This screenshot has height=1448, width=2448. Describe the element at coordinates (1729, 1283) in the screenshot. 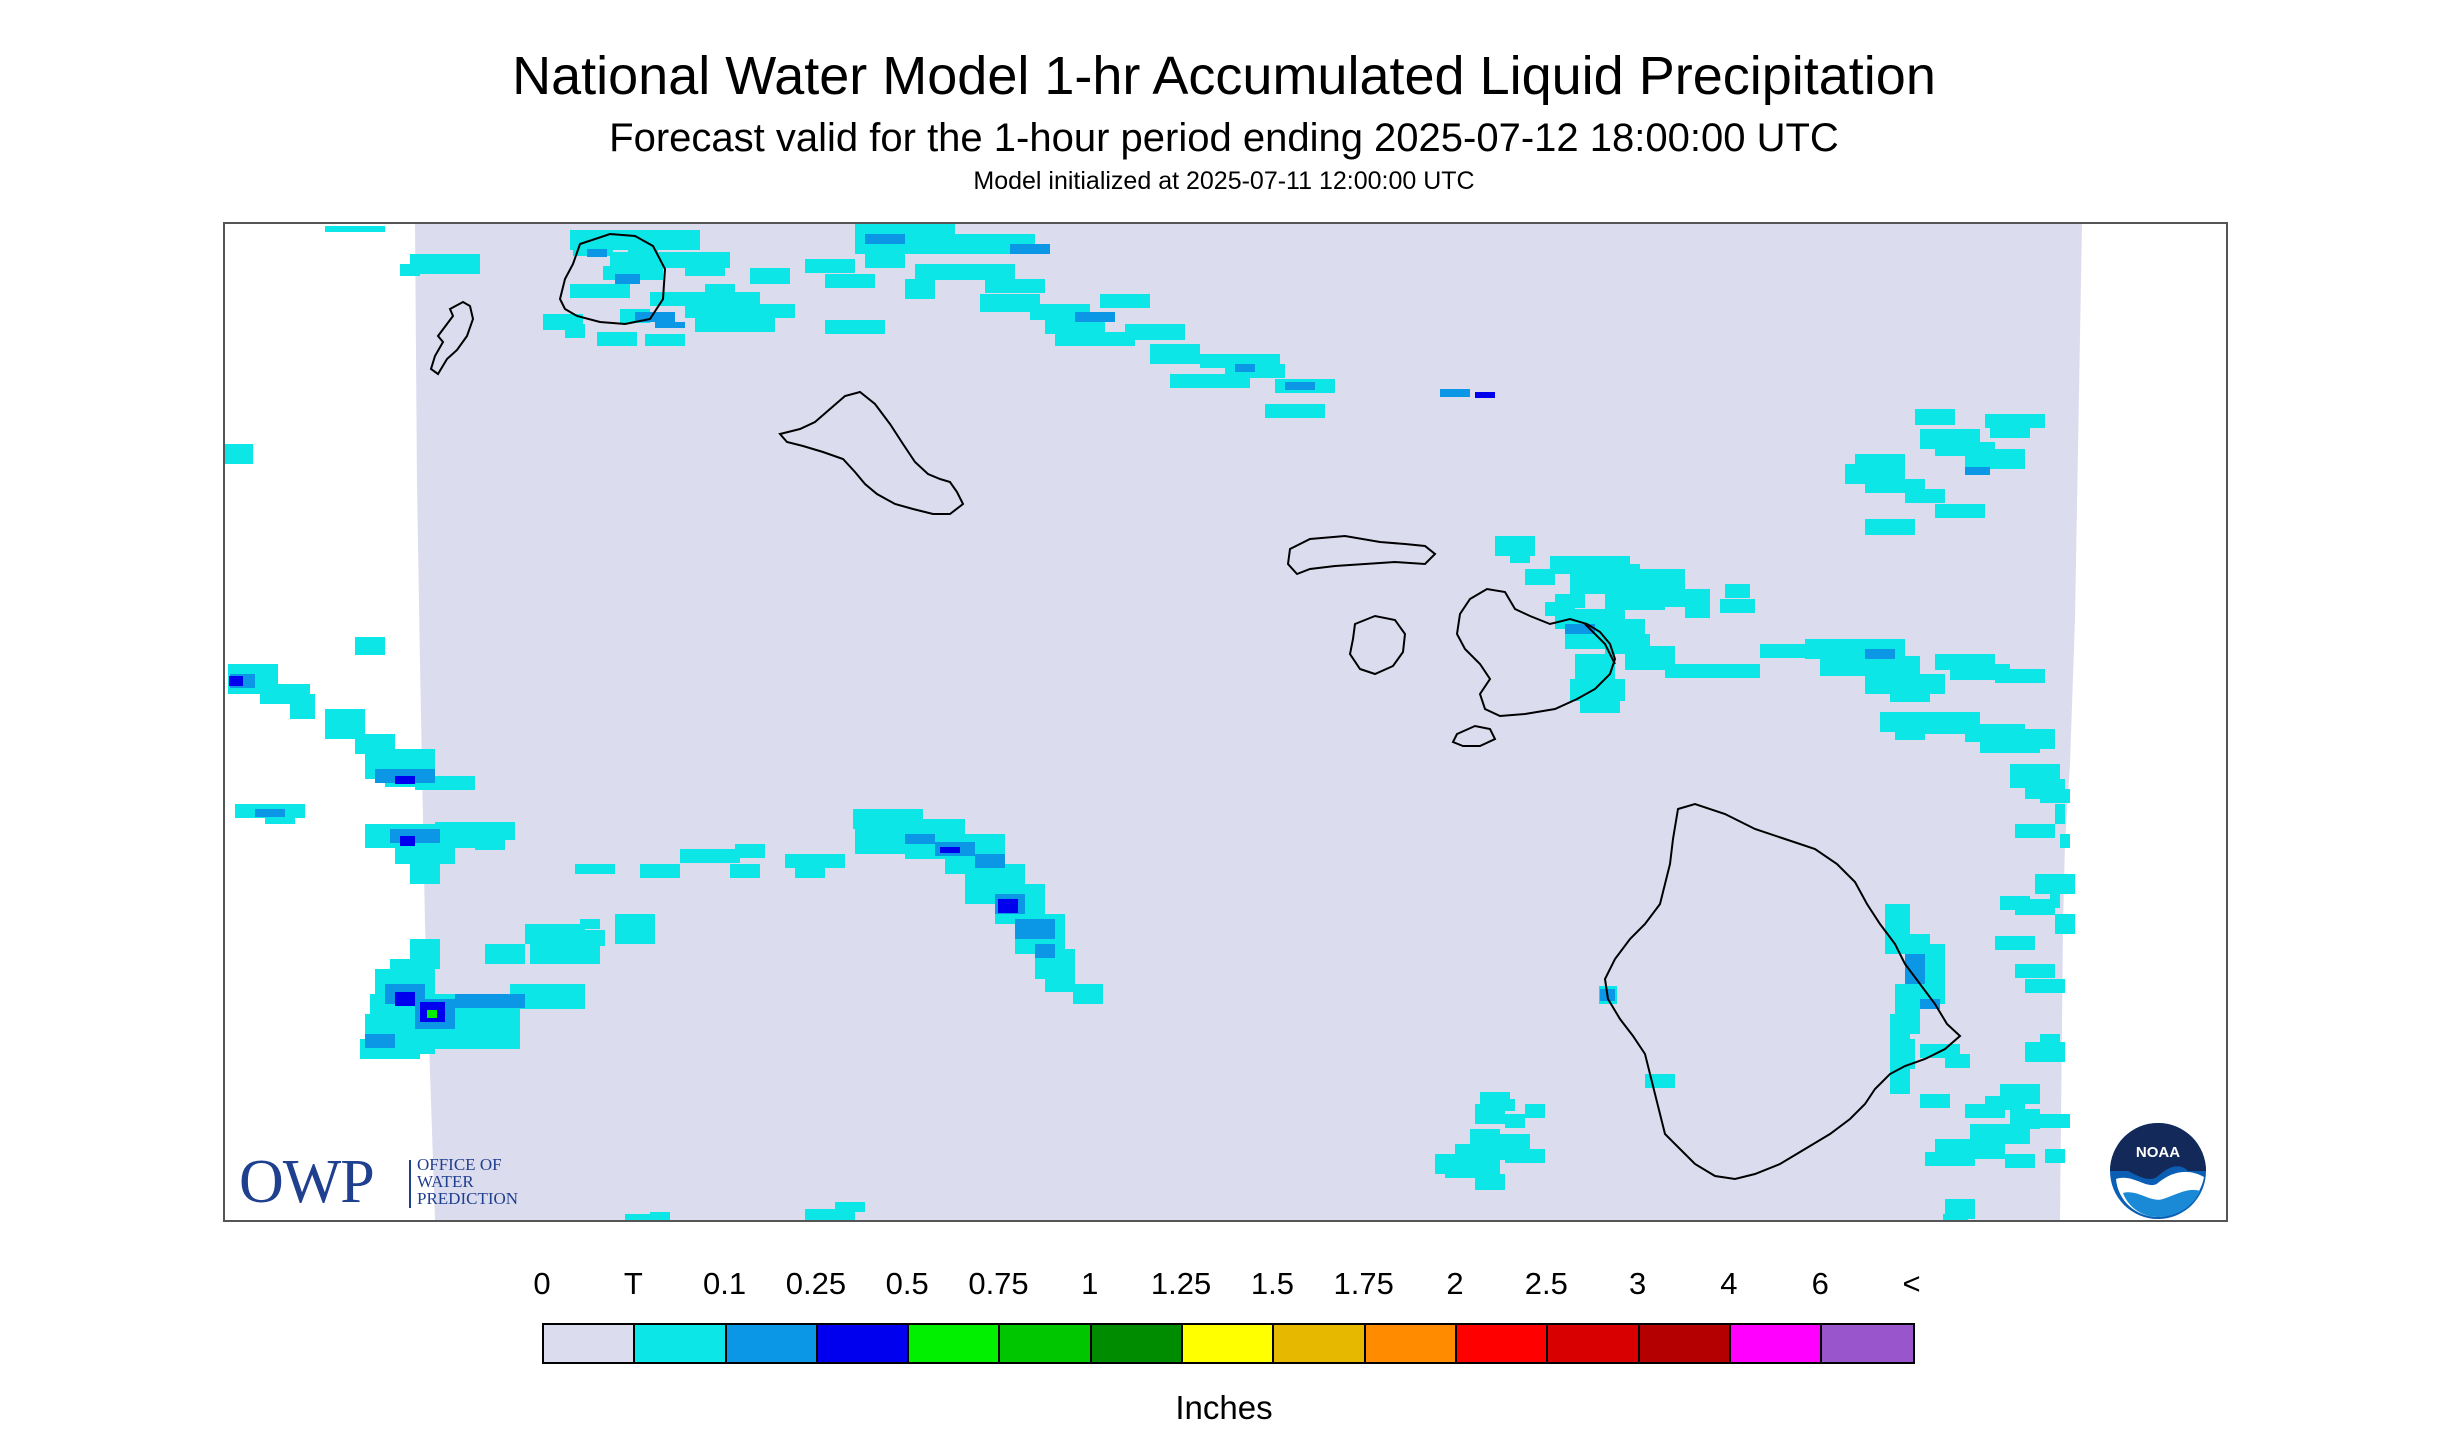

I see `legend-tick-label: 4` at that location.